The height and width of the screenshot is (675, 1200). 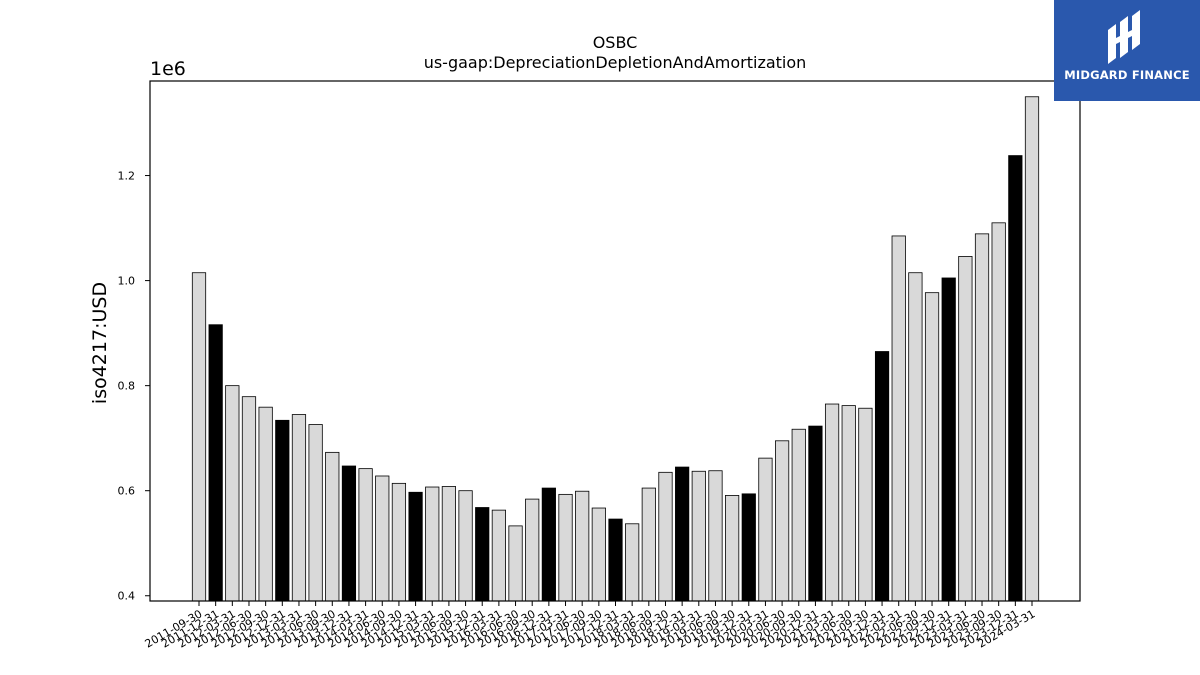 What do you see at coordinates (1127, 75) in the screenshot?
I see `brand-name: MIDGARD FINANCE` at bounding box center [1127, 75].